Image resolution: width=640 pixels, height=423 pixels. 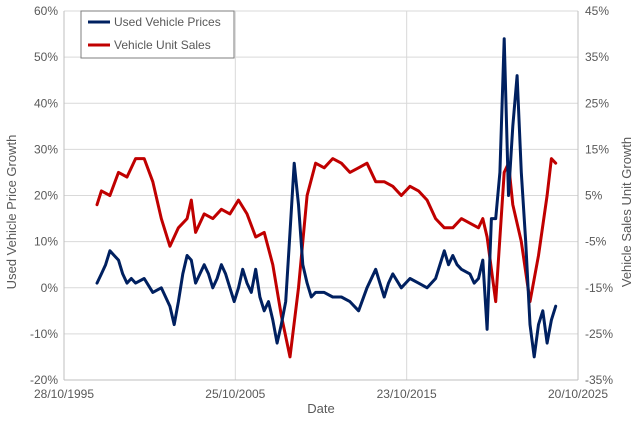 What do you see at coordinates (599, 380) in the screenshot?
I see `right-tick-label: -35%` at bounding box center [599, 380].